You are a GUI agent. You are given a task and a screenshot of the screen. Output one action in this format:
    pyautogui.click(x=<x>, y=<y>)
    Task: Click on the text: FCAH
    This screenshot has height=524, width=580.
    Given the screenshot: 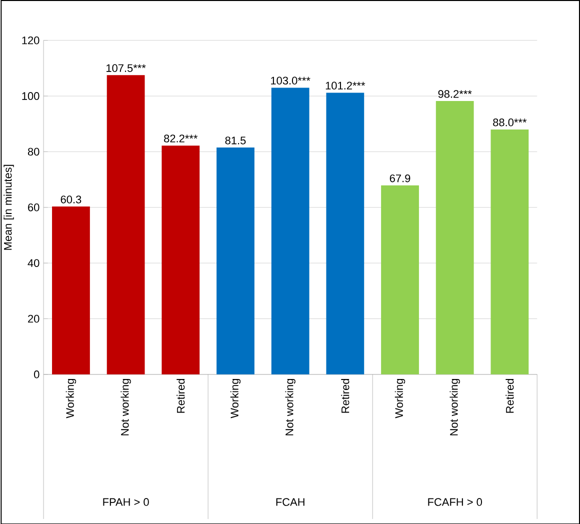 What is the action you would take?
    pyautogui.click(x=290, y=502)
    